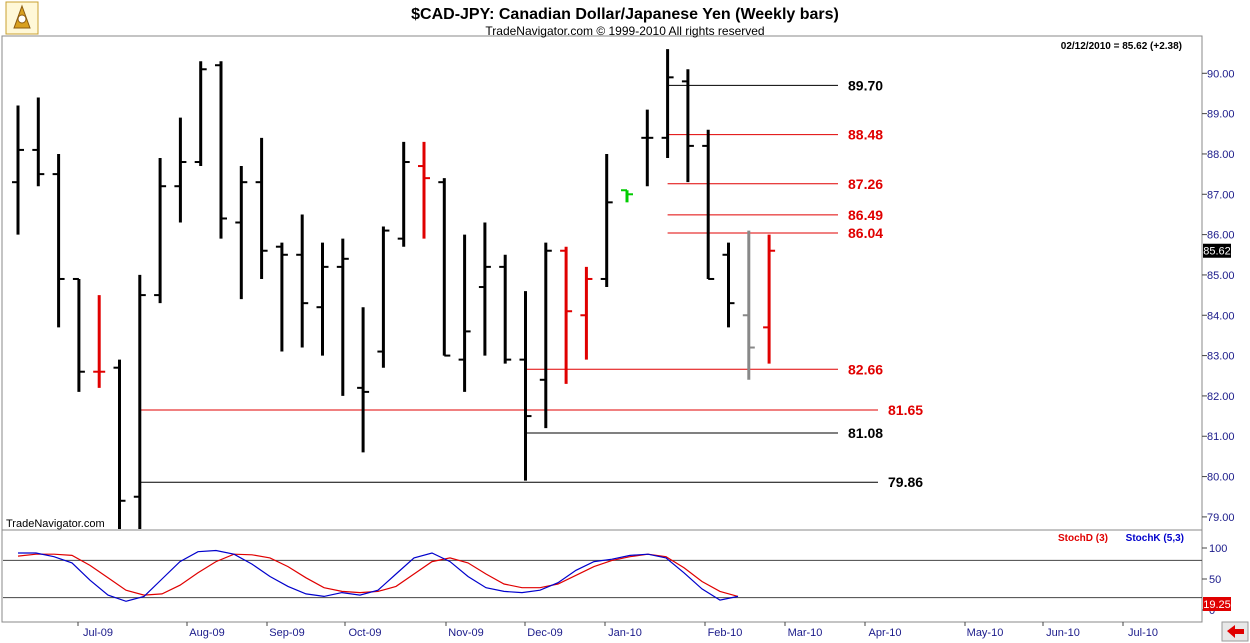 This screenshot has width=1250, height=643. I want to click on y-tick-label: 90.00, so click(1221, 74).